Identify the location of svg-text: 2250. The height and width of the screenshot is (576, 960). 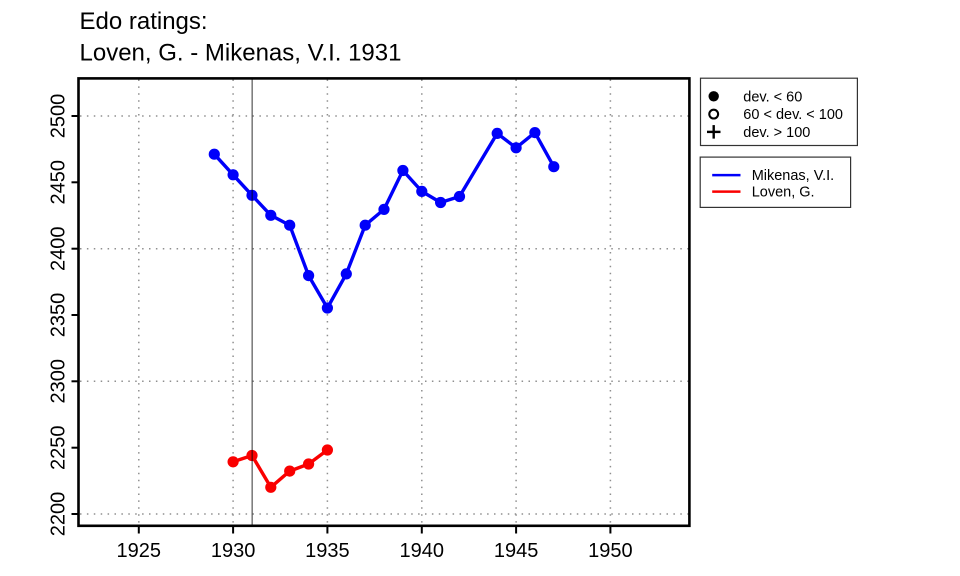
(59, 447).